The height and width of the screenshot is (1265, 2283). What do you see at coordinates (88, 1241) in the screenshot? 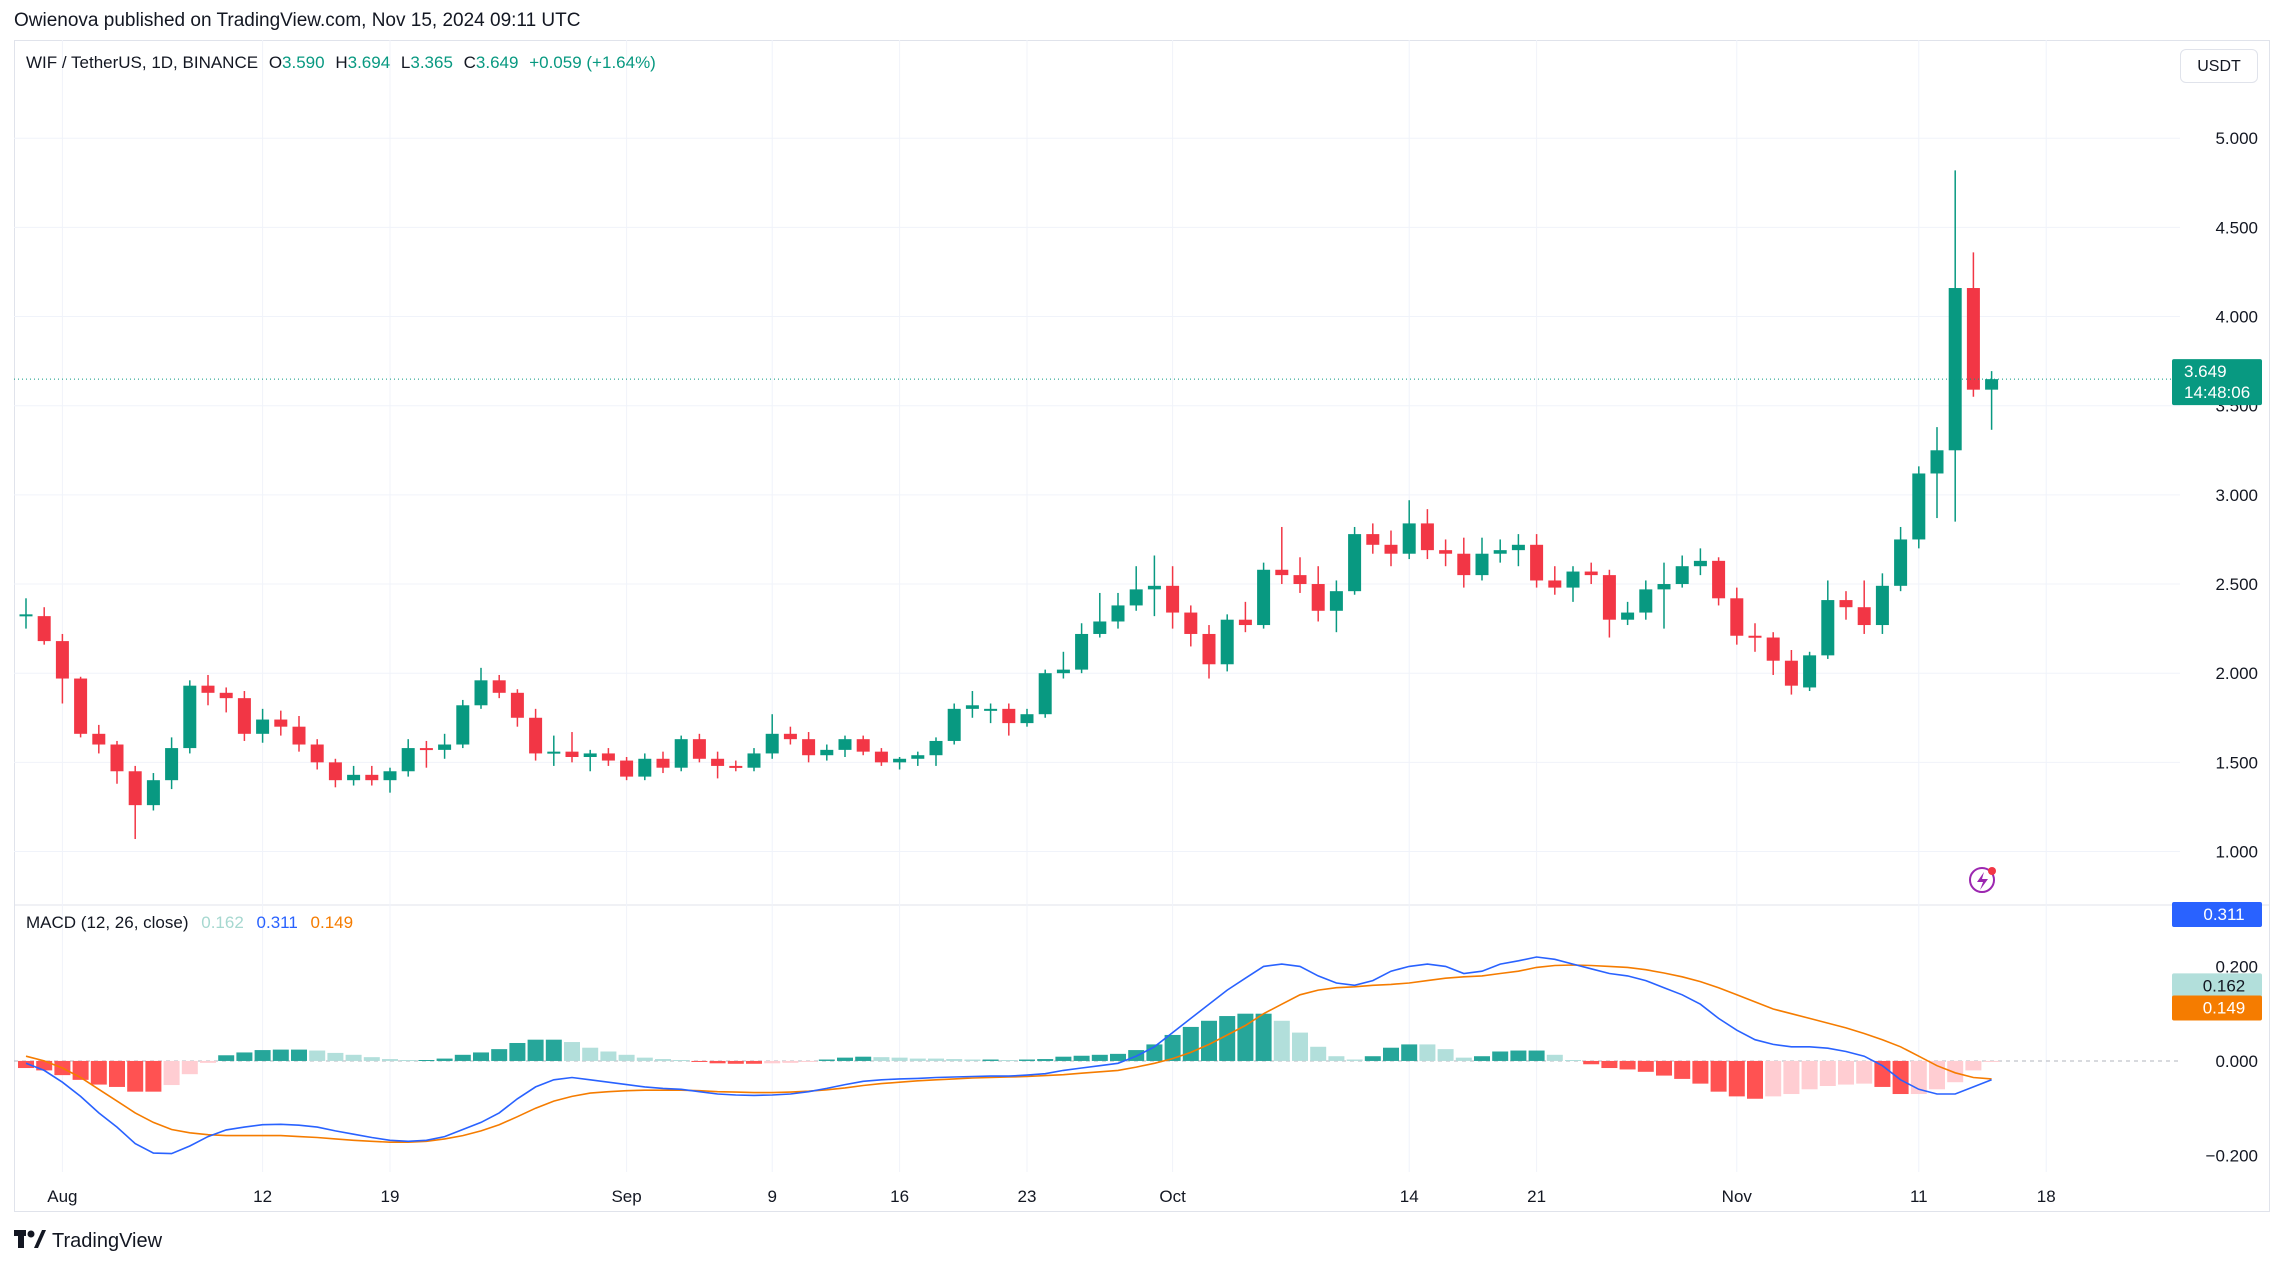
I see `tradingview-branding: TradingView` at bounding box center [88, 1241].